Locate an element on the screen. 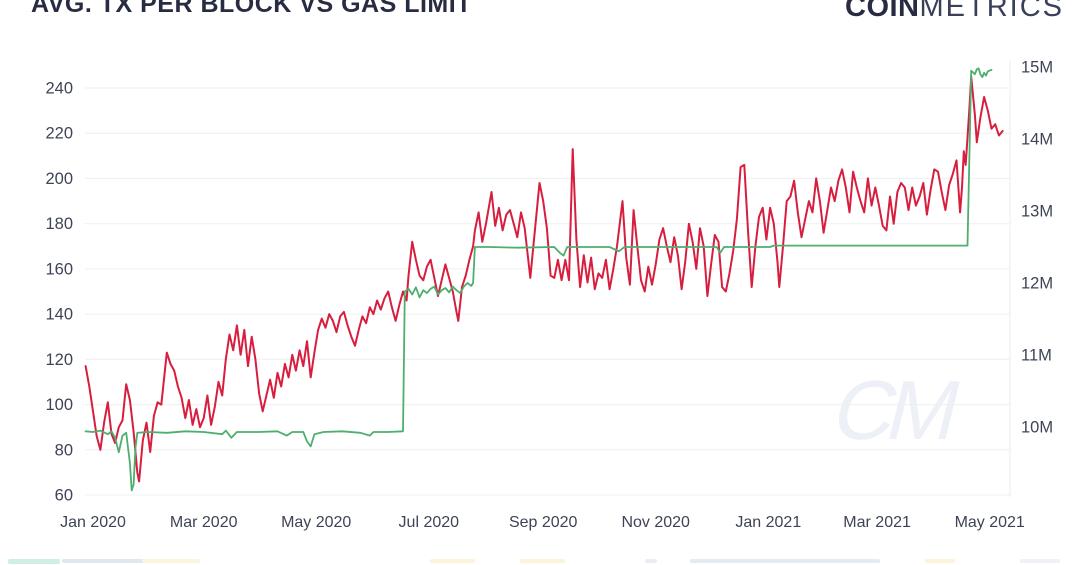 This screenshot has width=1080, height=565. y-axis-right-tick-label: 14M is located at coordinates (1037, 140).